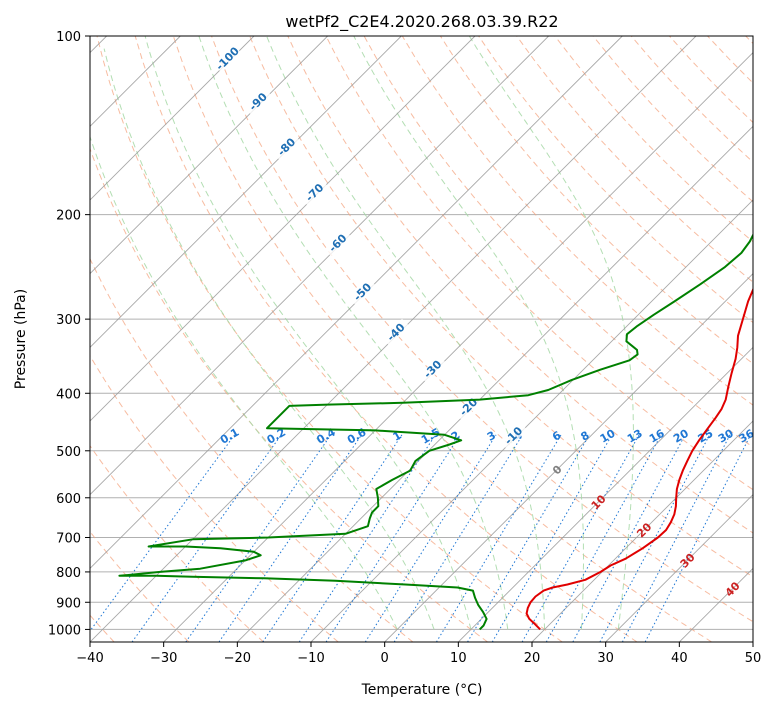 The width and height of the screenshot is (775, 708). I want to click on x-tick-label: −30, so click(163, 658).